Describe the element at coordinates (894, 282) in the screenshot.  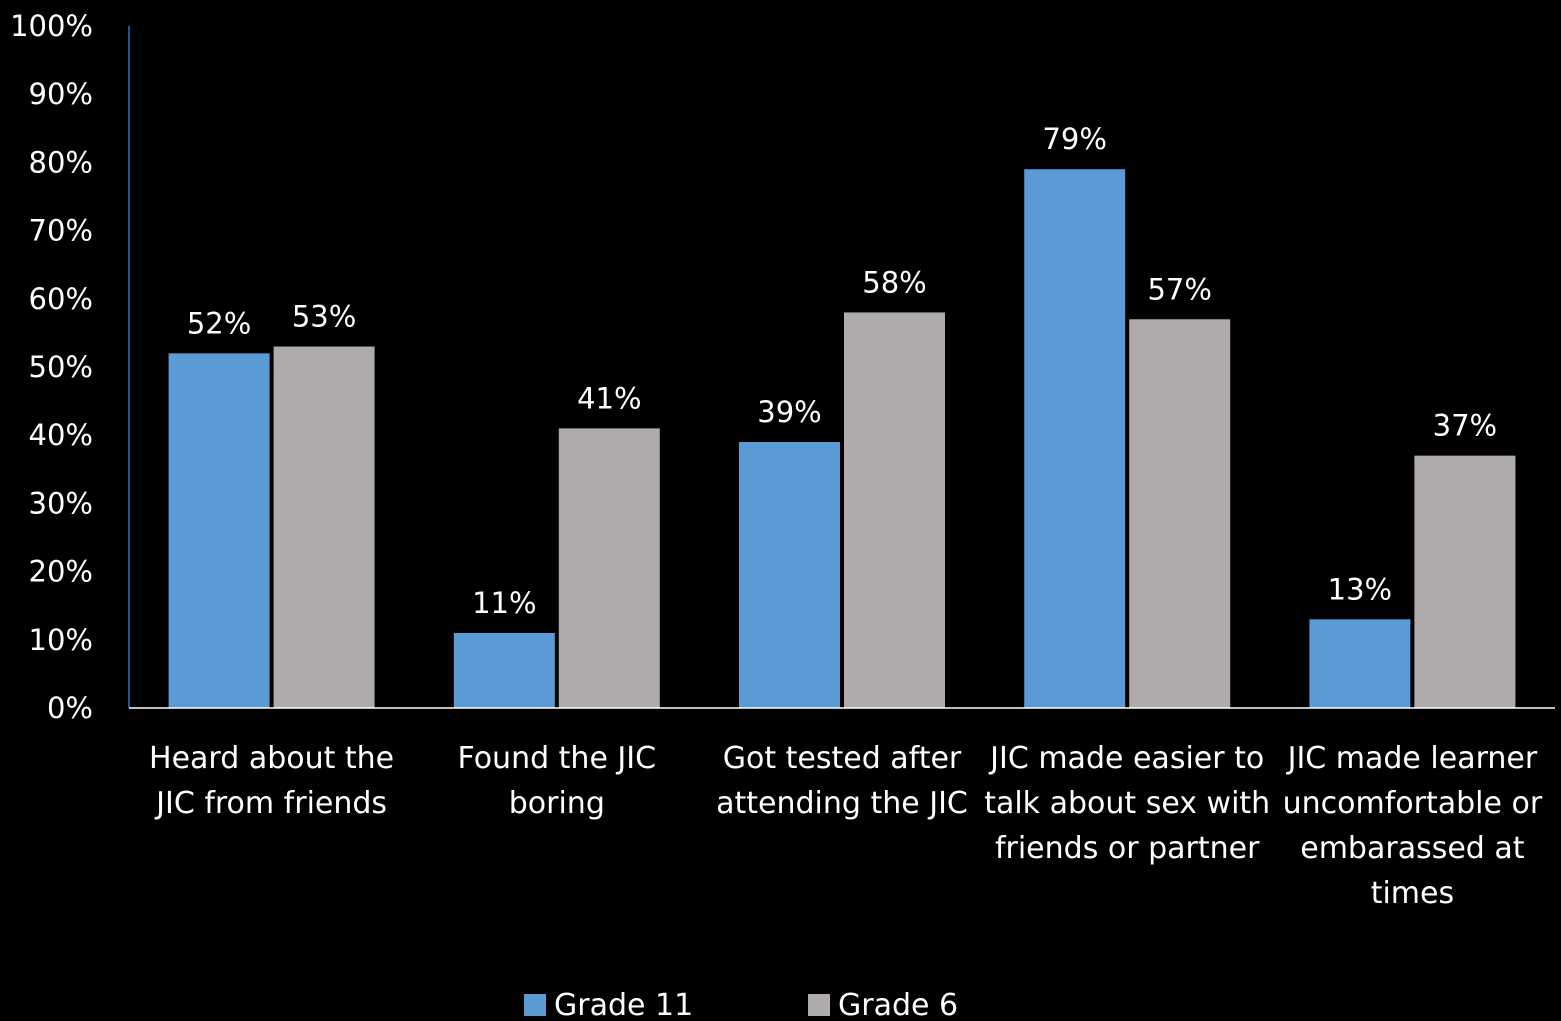
I see `bar-value-label: 58%` at that location.